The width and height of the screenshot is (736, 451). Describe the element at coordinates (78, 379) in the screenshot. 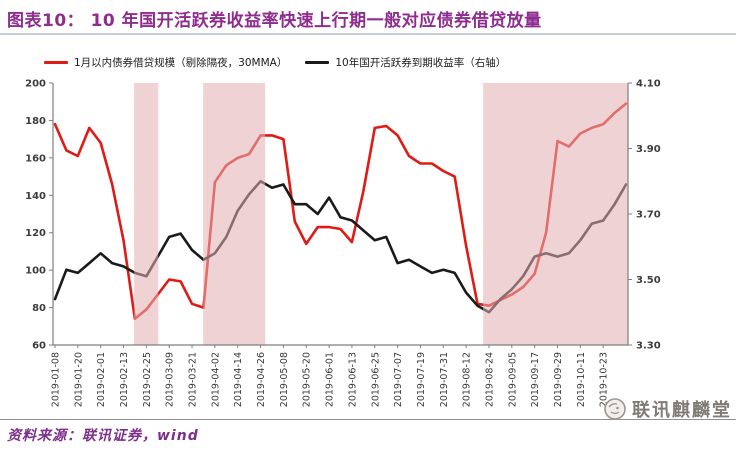

I see `x-axis-label: 2019-01-20` at that location.